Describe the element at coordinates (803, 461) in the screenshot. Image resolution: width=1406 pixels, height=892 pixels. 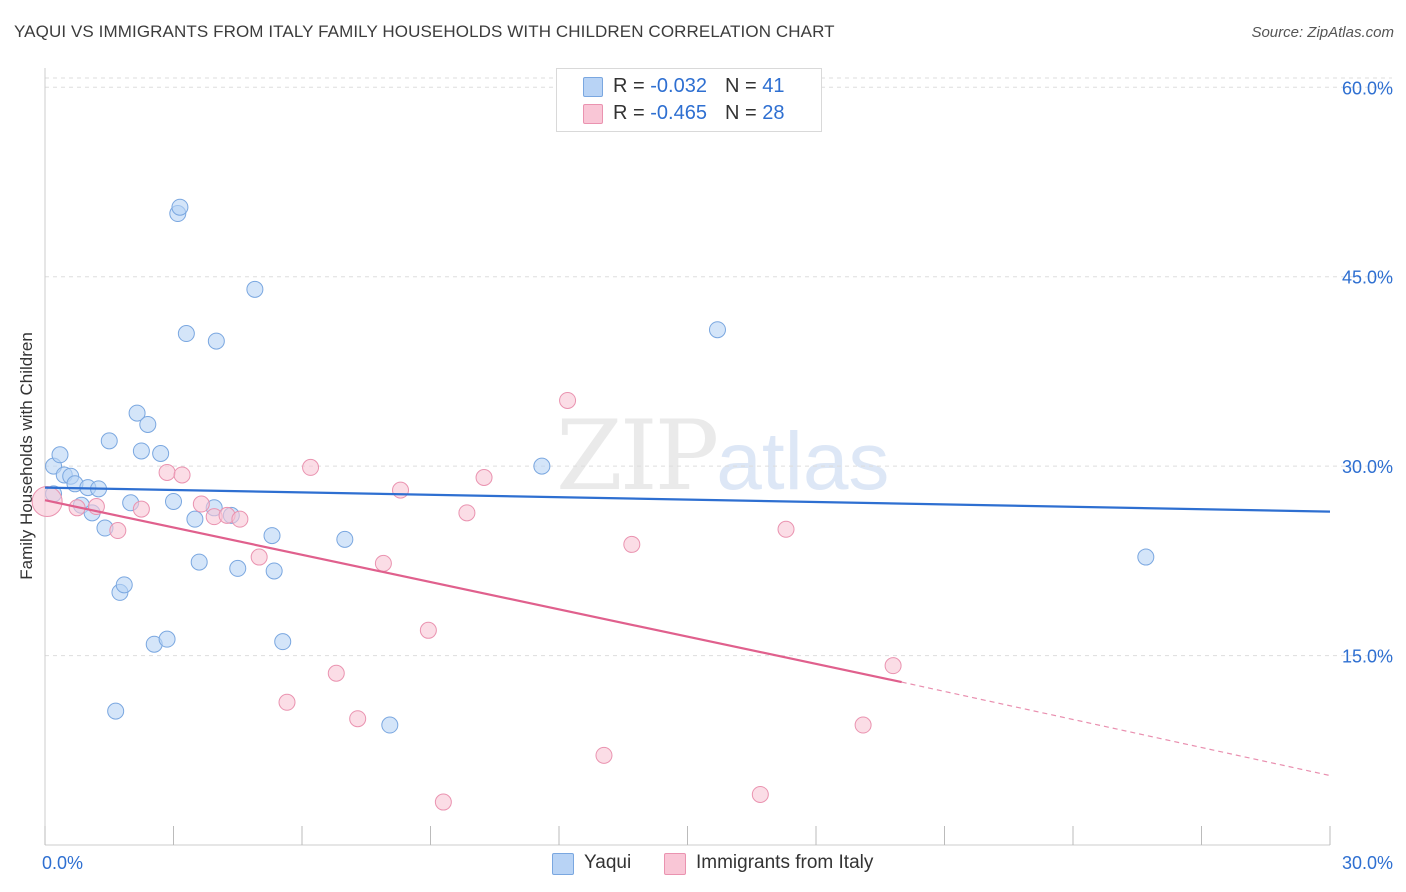
I see `watermark-atlas: atlas` at that location.